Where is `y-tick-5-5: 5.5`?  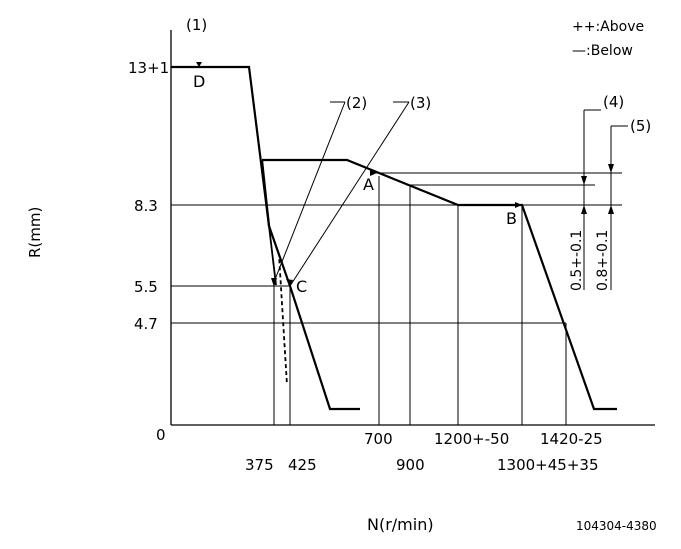
y-tick-5-5: 5.5 is located at coordinates (146, 287).